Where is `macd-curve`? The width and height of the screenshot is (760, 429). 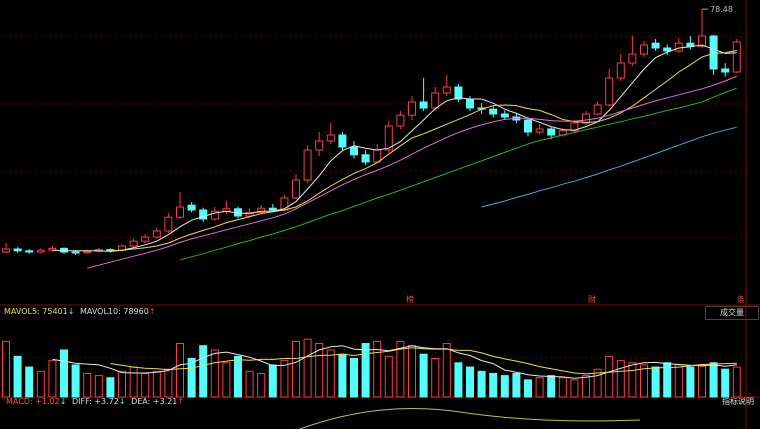
macd-curve is located at coordinates (470, 418).